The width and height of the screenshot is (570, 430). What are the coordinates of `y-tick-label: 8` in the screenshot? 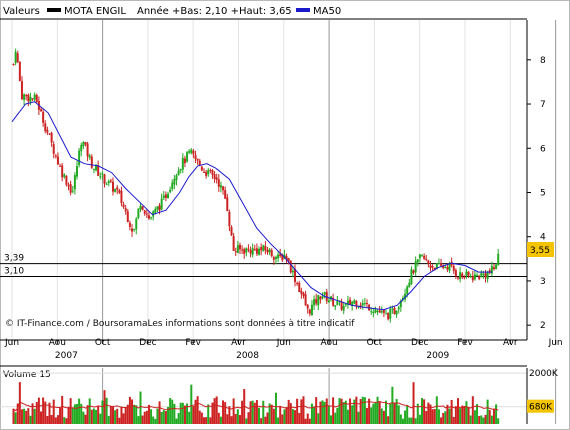 It's located at (543, 61).